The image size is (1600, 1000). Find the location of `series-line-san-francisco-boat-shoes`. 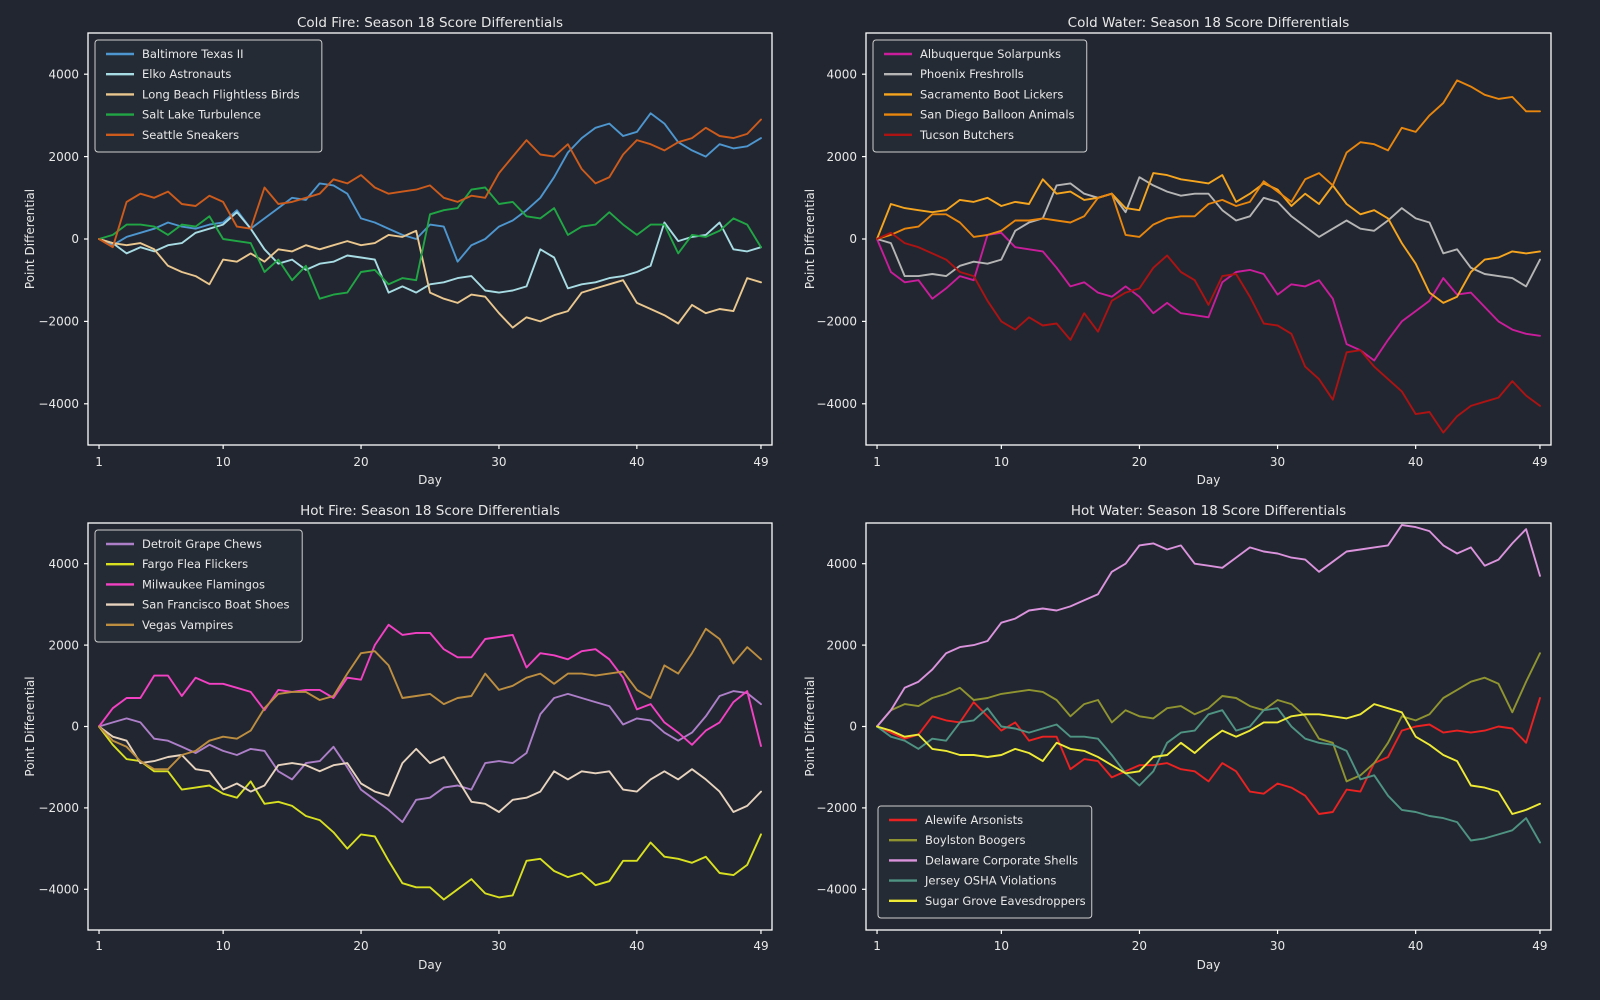

series-line-san-francisco-boat-shoes is located at coordinates (430, 769).